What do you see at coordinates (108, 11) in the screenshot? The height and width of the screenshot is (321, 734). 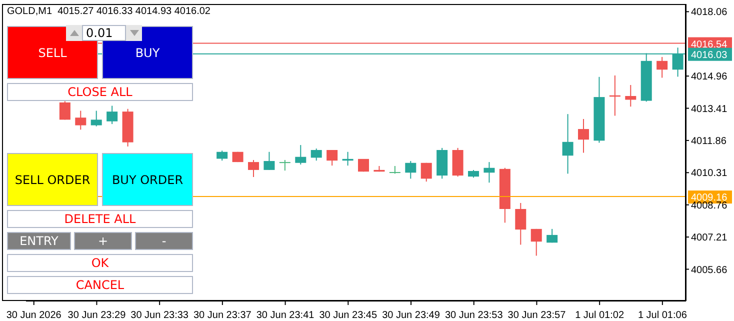 I see `chart-title: GOLD,M1 4015.27 4016.33 4014.93 4016.02` at bounding box center [108, 11].